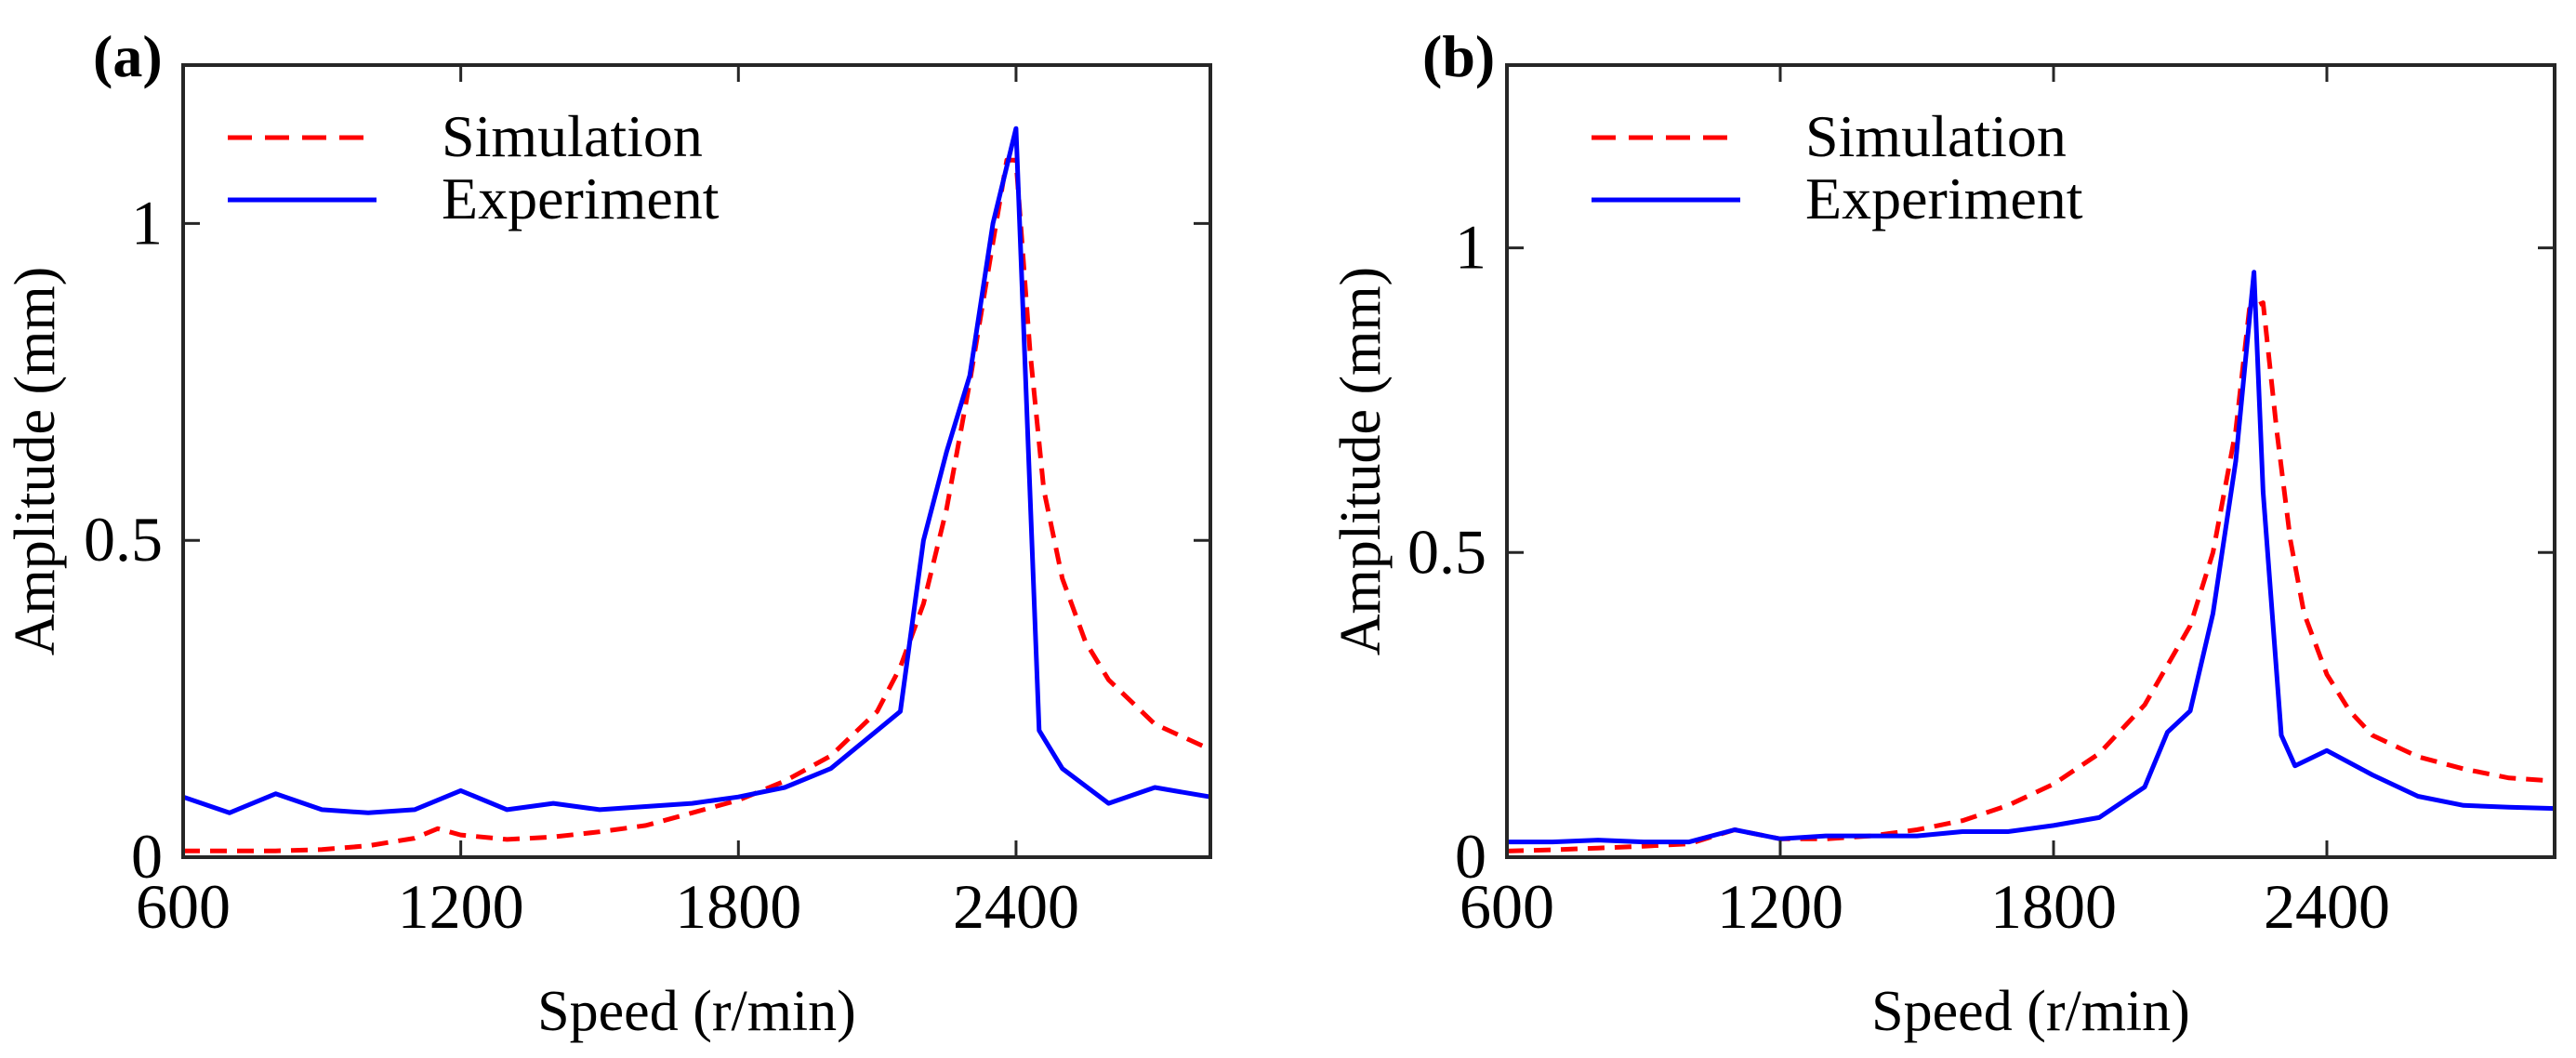 This screenshot has width=2576, height=1058. Describe the element at coordinates (1458, 56) in the screenshot. I see `panel-label: (b)` at that location.